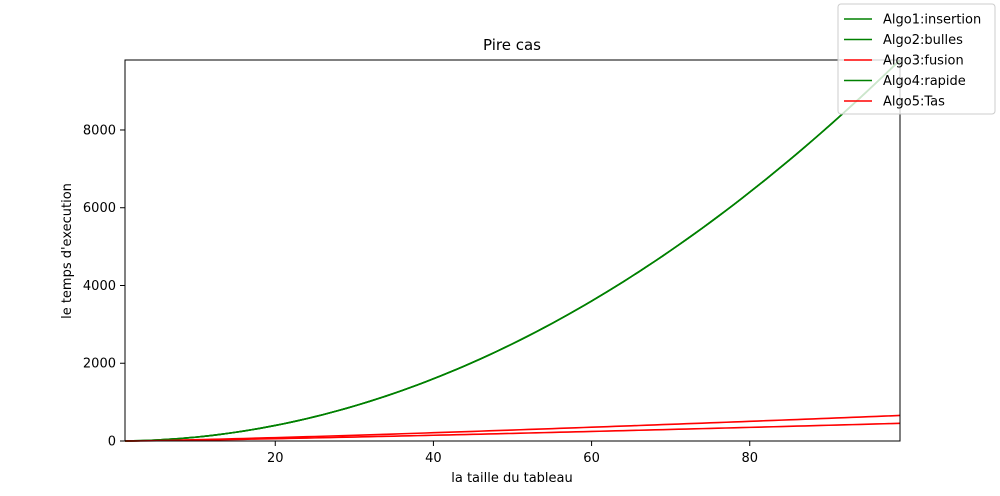 The image size is (1000, 496). What do you see at coordinates (932, 20) in the screenshot?
I see `legend-label: Algo1:insertion` at bounding box center [932, 20].